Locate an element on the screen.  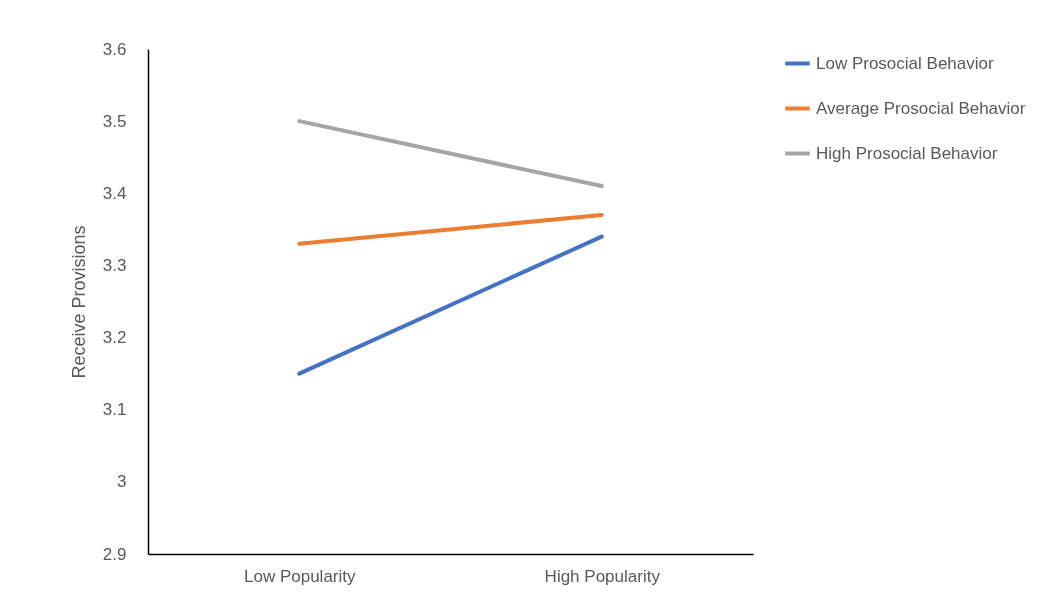
y-tick-label: 3.3 is located at coordinates (114, 265).